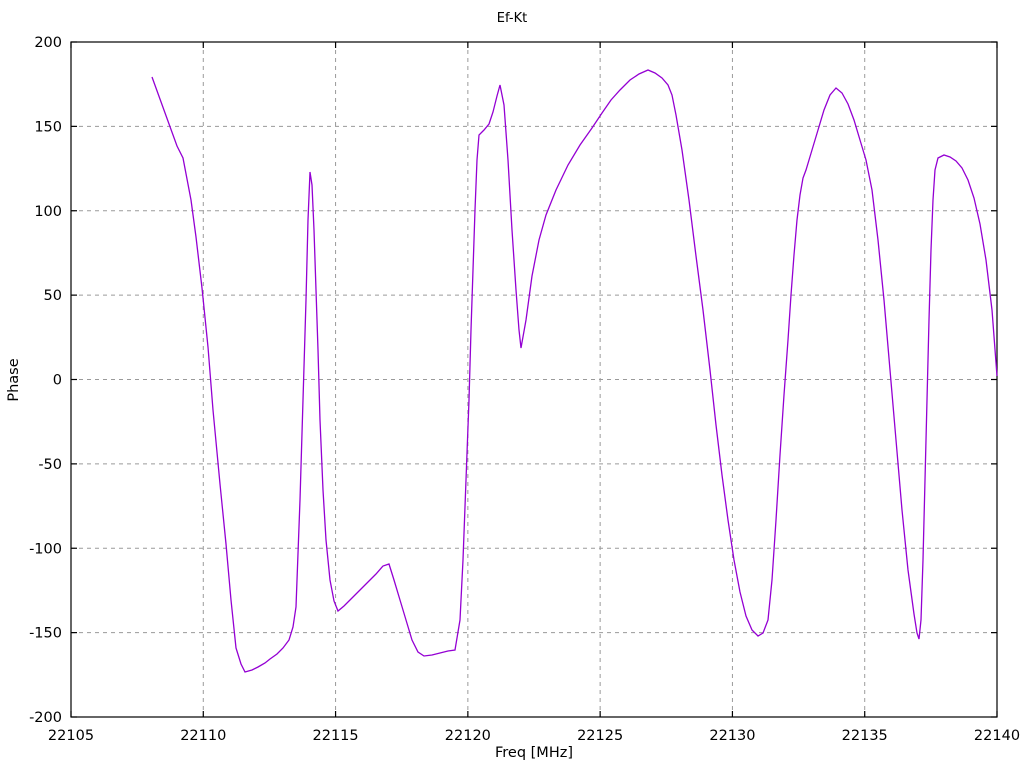  What do you see at coordinates (48, 127) in the screenshot?
I see `y-tick-label: 150` at bounding box center [48, 127].